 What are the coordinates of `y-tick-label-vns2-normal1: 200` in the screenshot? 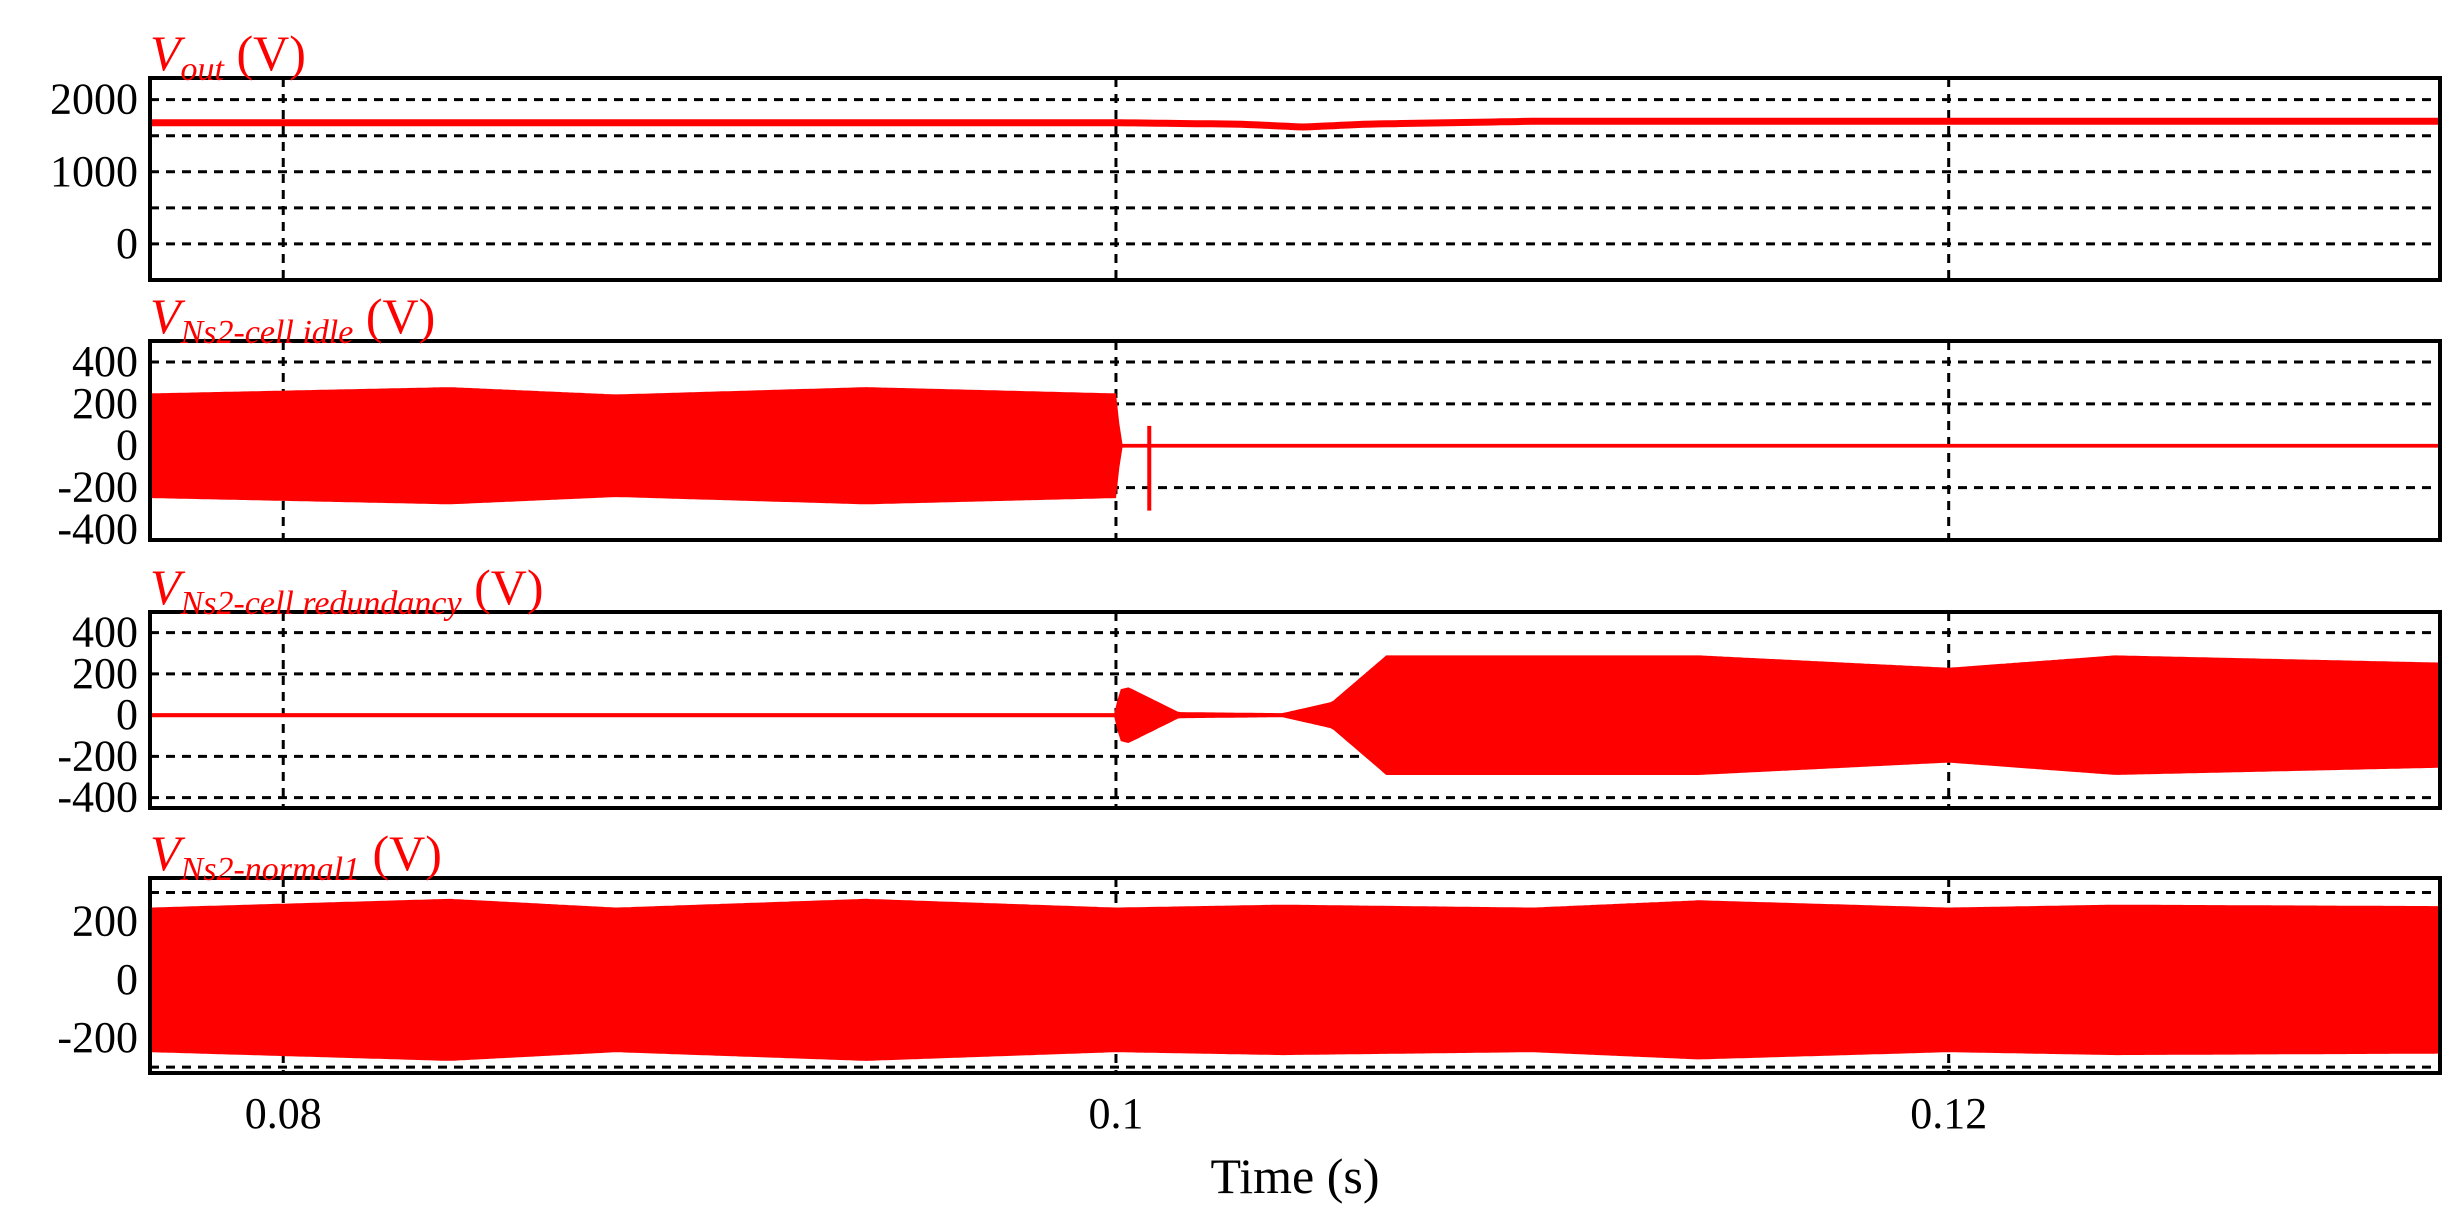 It's located at (105, 921).